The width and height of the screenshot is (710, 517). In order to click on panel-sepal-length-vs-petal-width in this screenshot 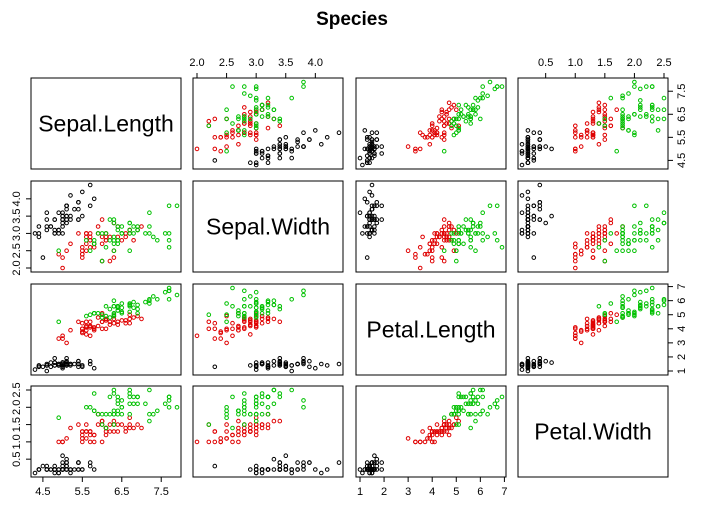, I will do `click(593, 123)`.